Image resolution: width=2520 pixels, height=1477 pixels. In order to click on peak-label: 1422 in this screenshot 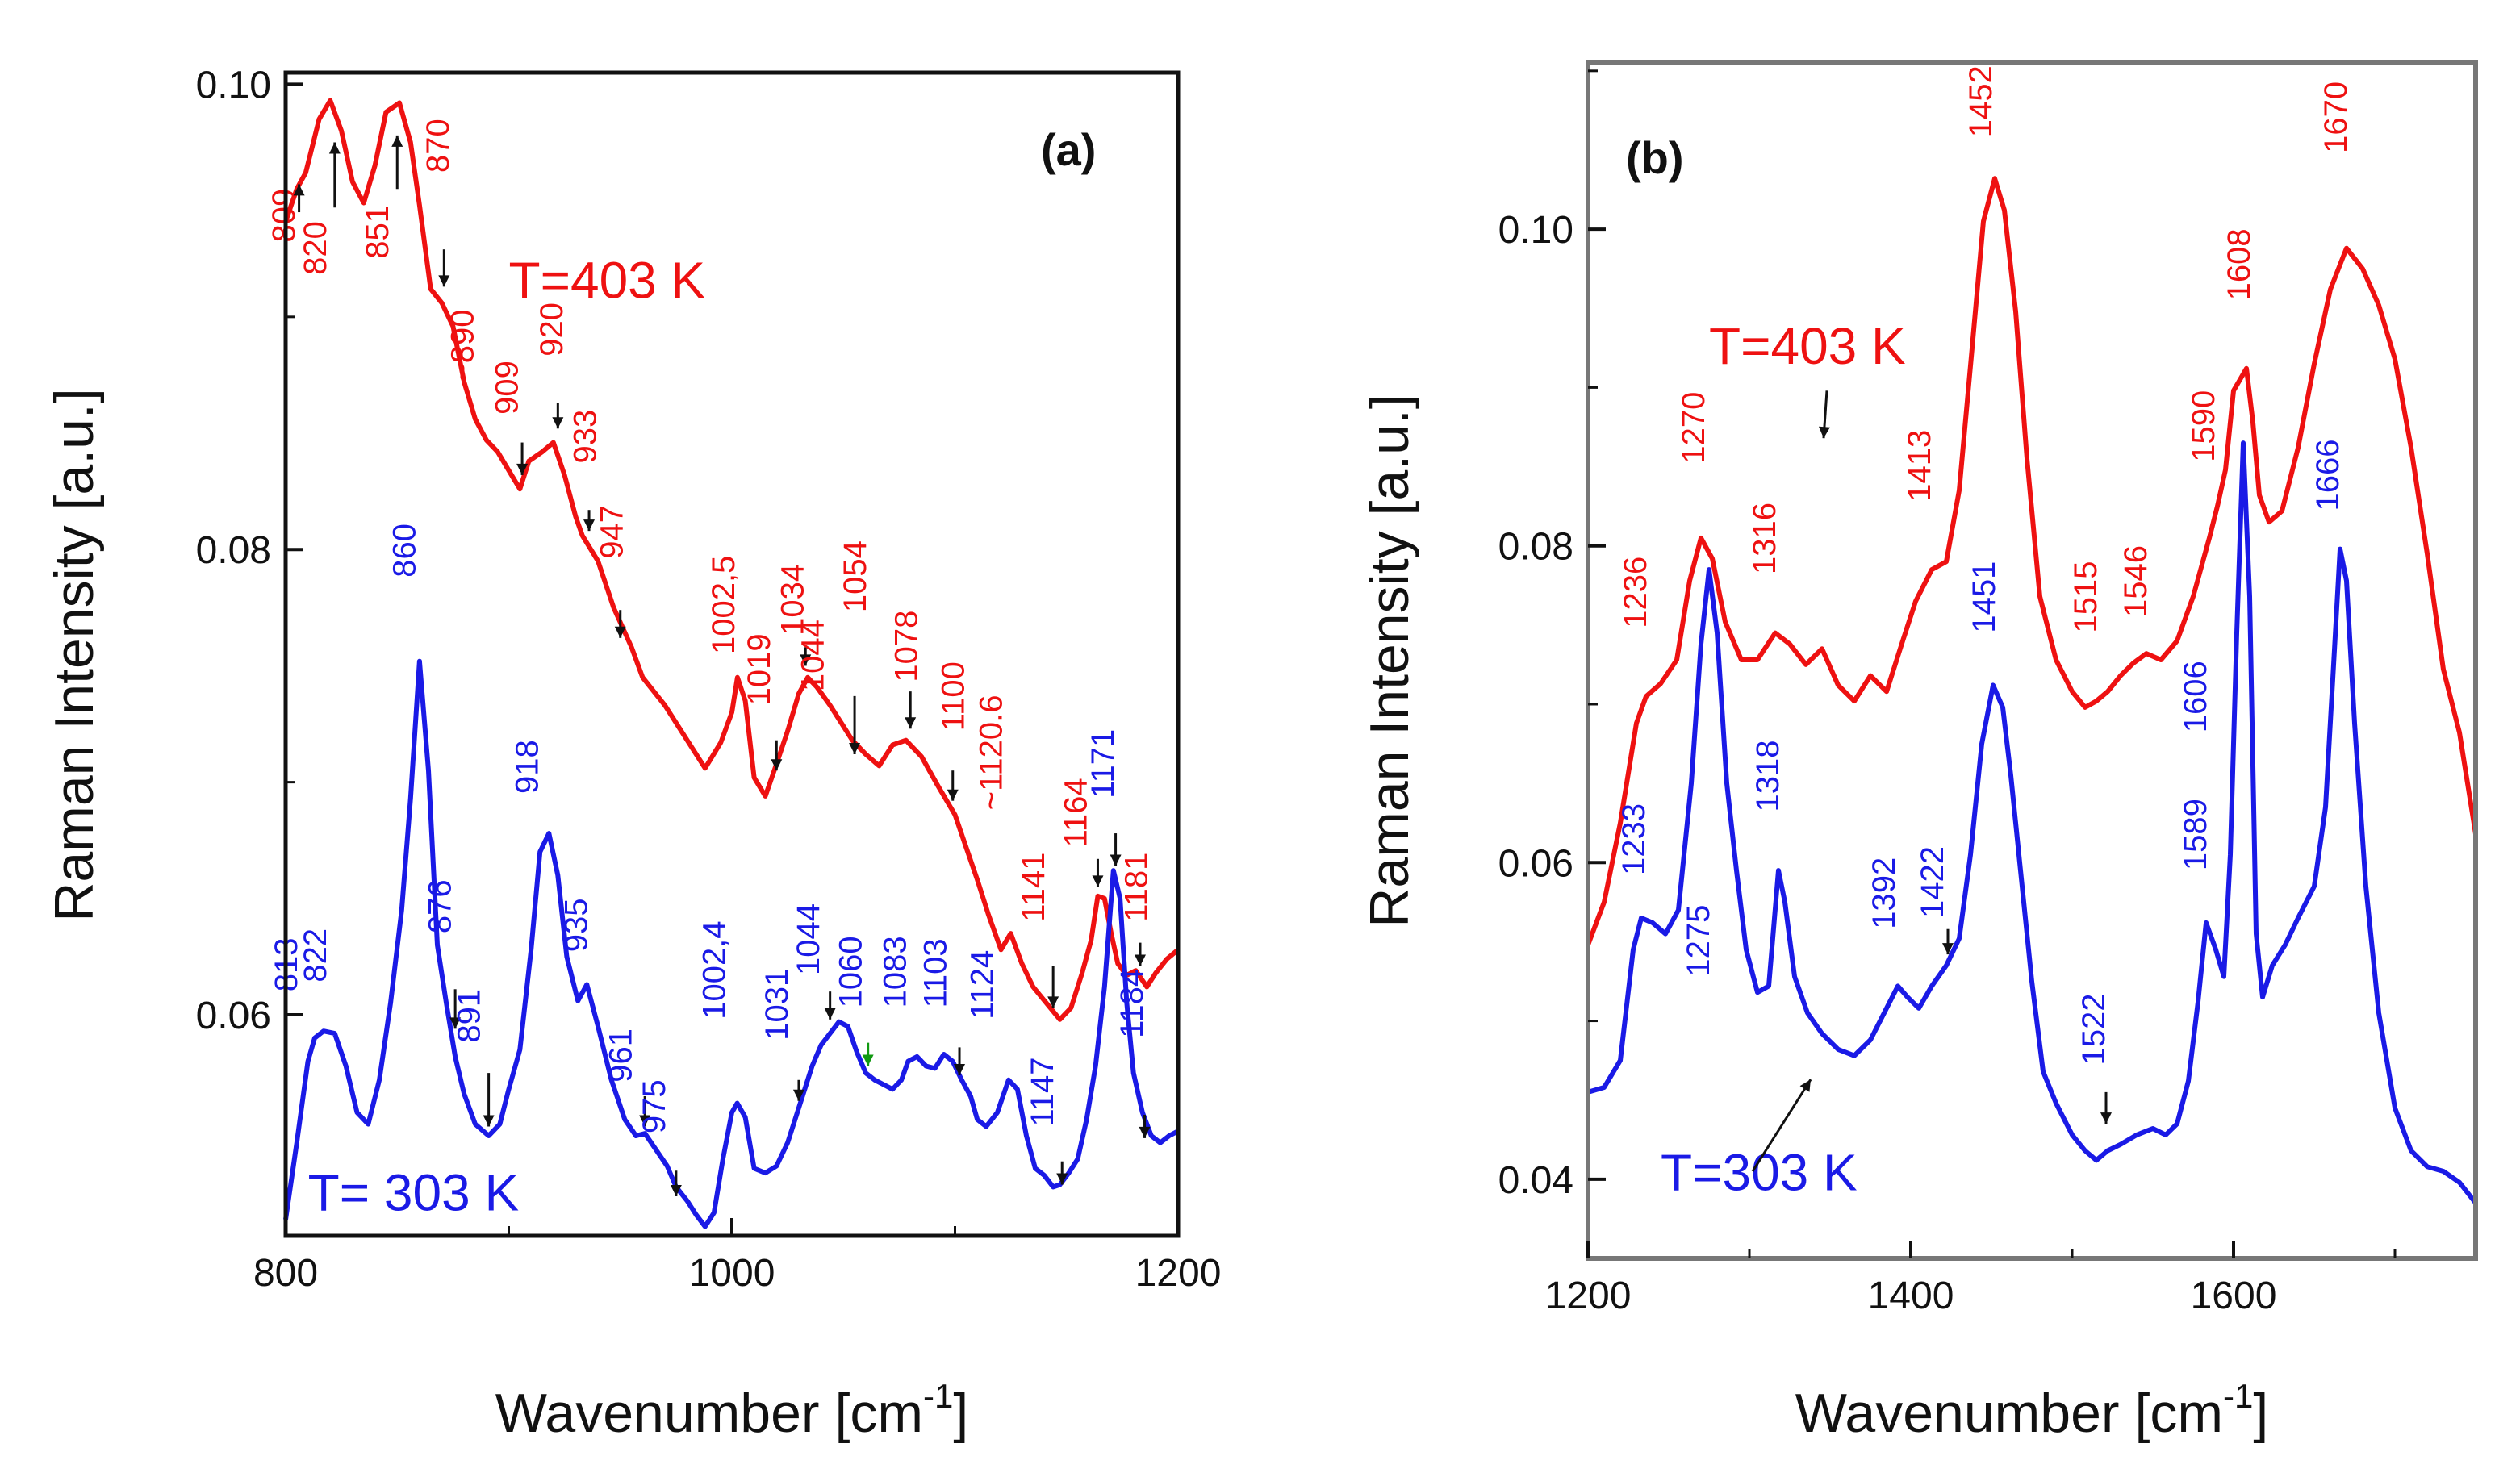, I will do `click(1933, 882)`.